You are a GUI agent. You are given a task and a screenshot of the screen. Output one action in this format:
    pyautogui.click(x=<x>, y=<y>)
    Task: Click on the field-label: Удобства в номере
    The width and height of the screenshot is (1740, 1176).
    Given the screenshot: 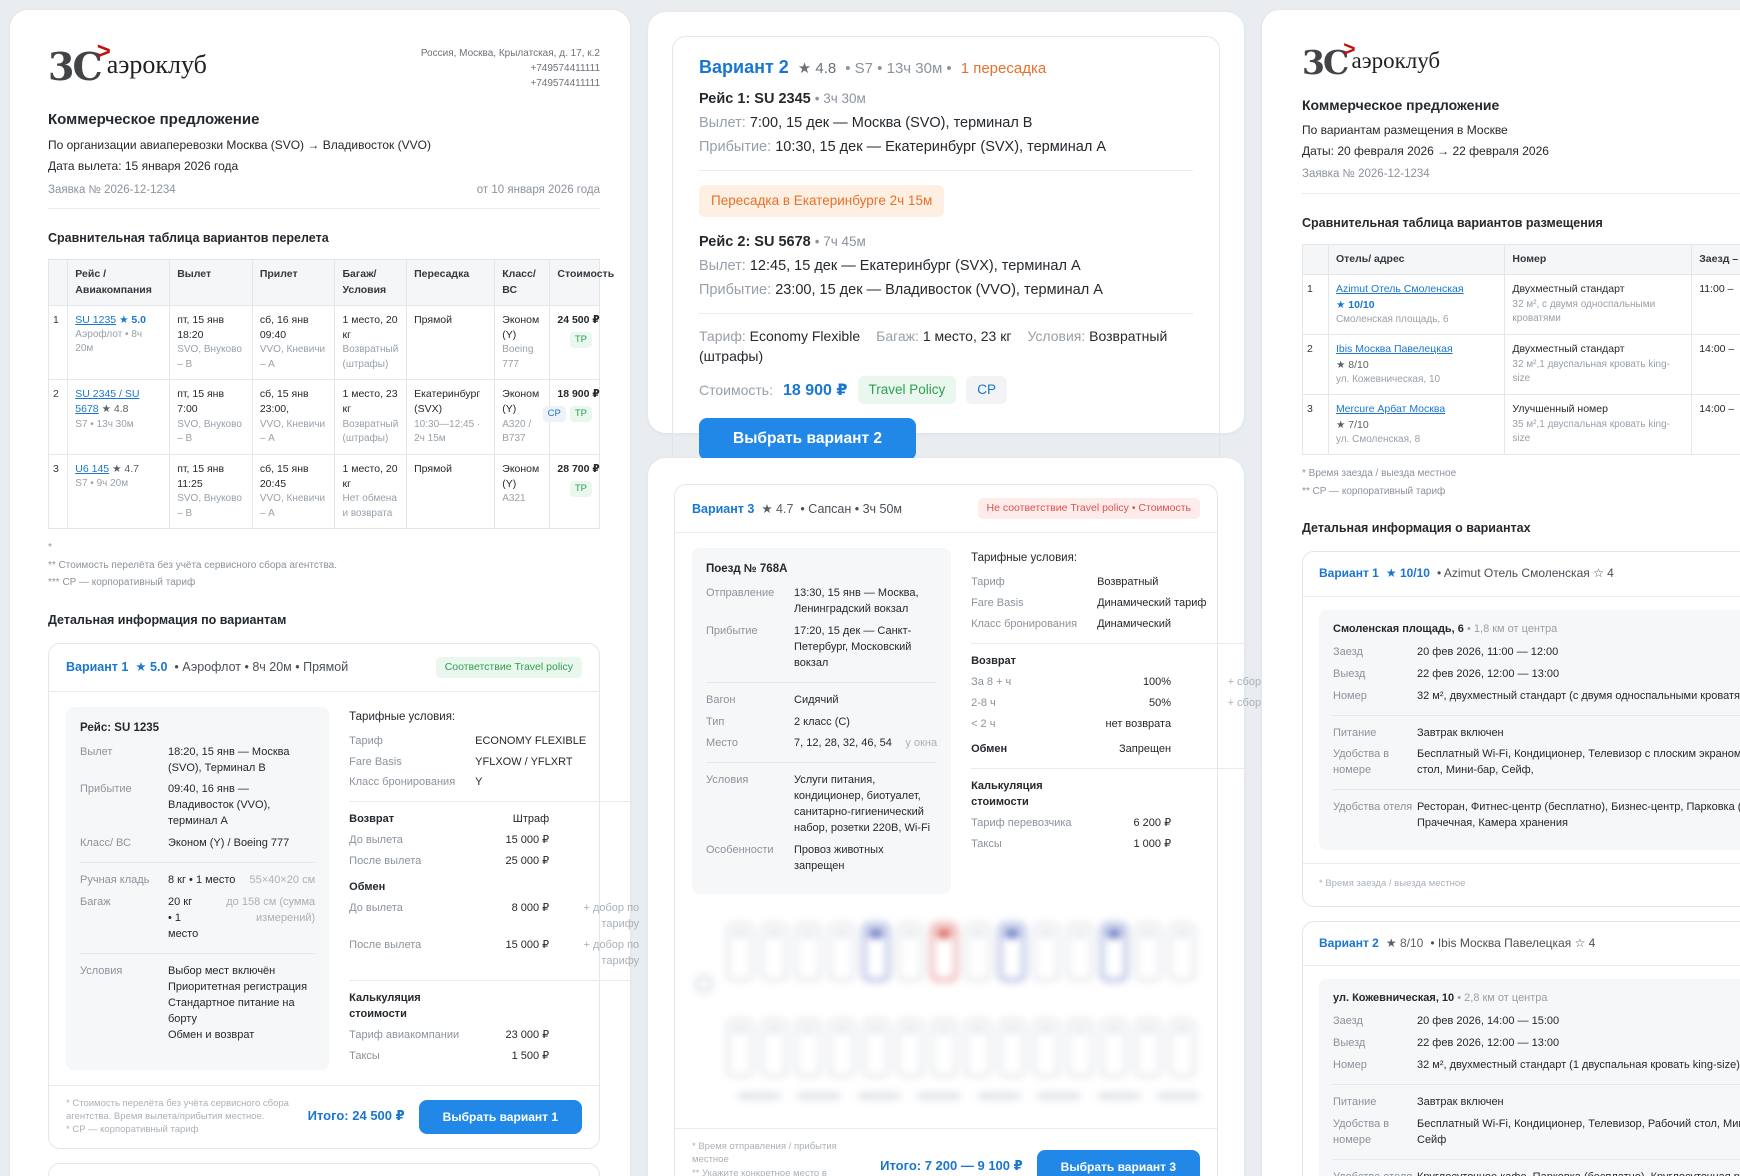 What is the action you would take?
    pyautogui.click(x=1361, y=762)
    